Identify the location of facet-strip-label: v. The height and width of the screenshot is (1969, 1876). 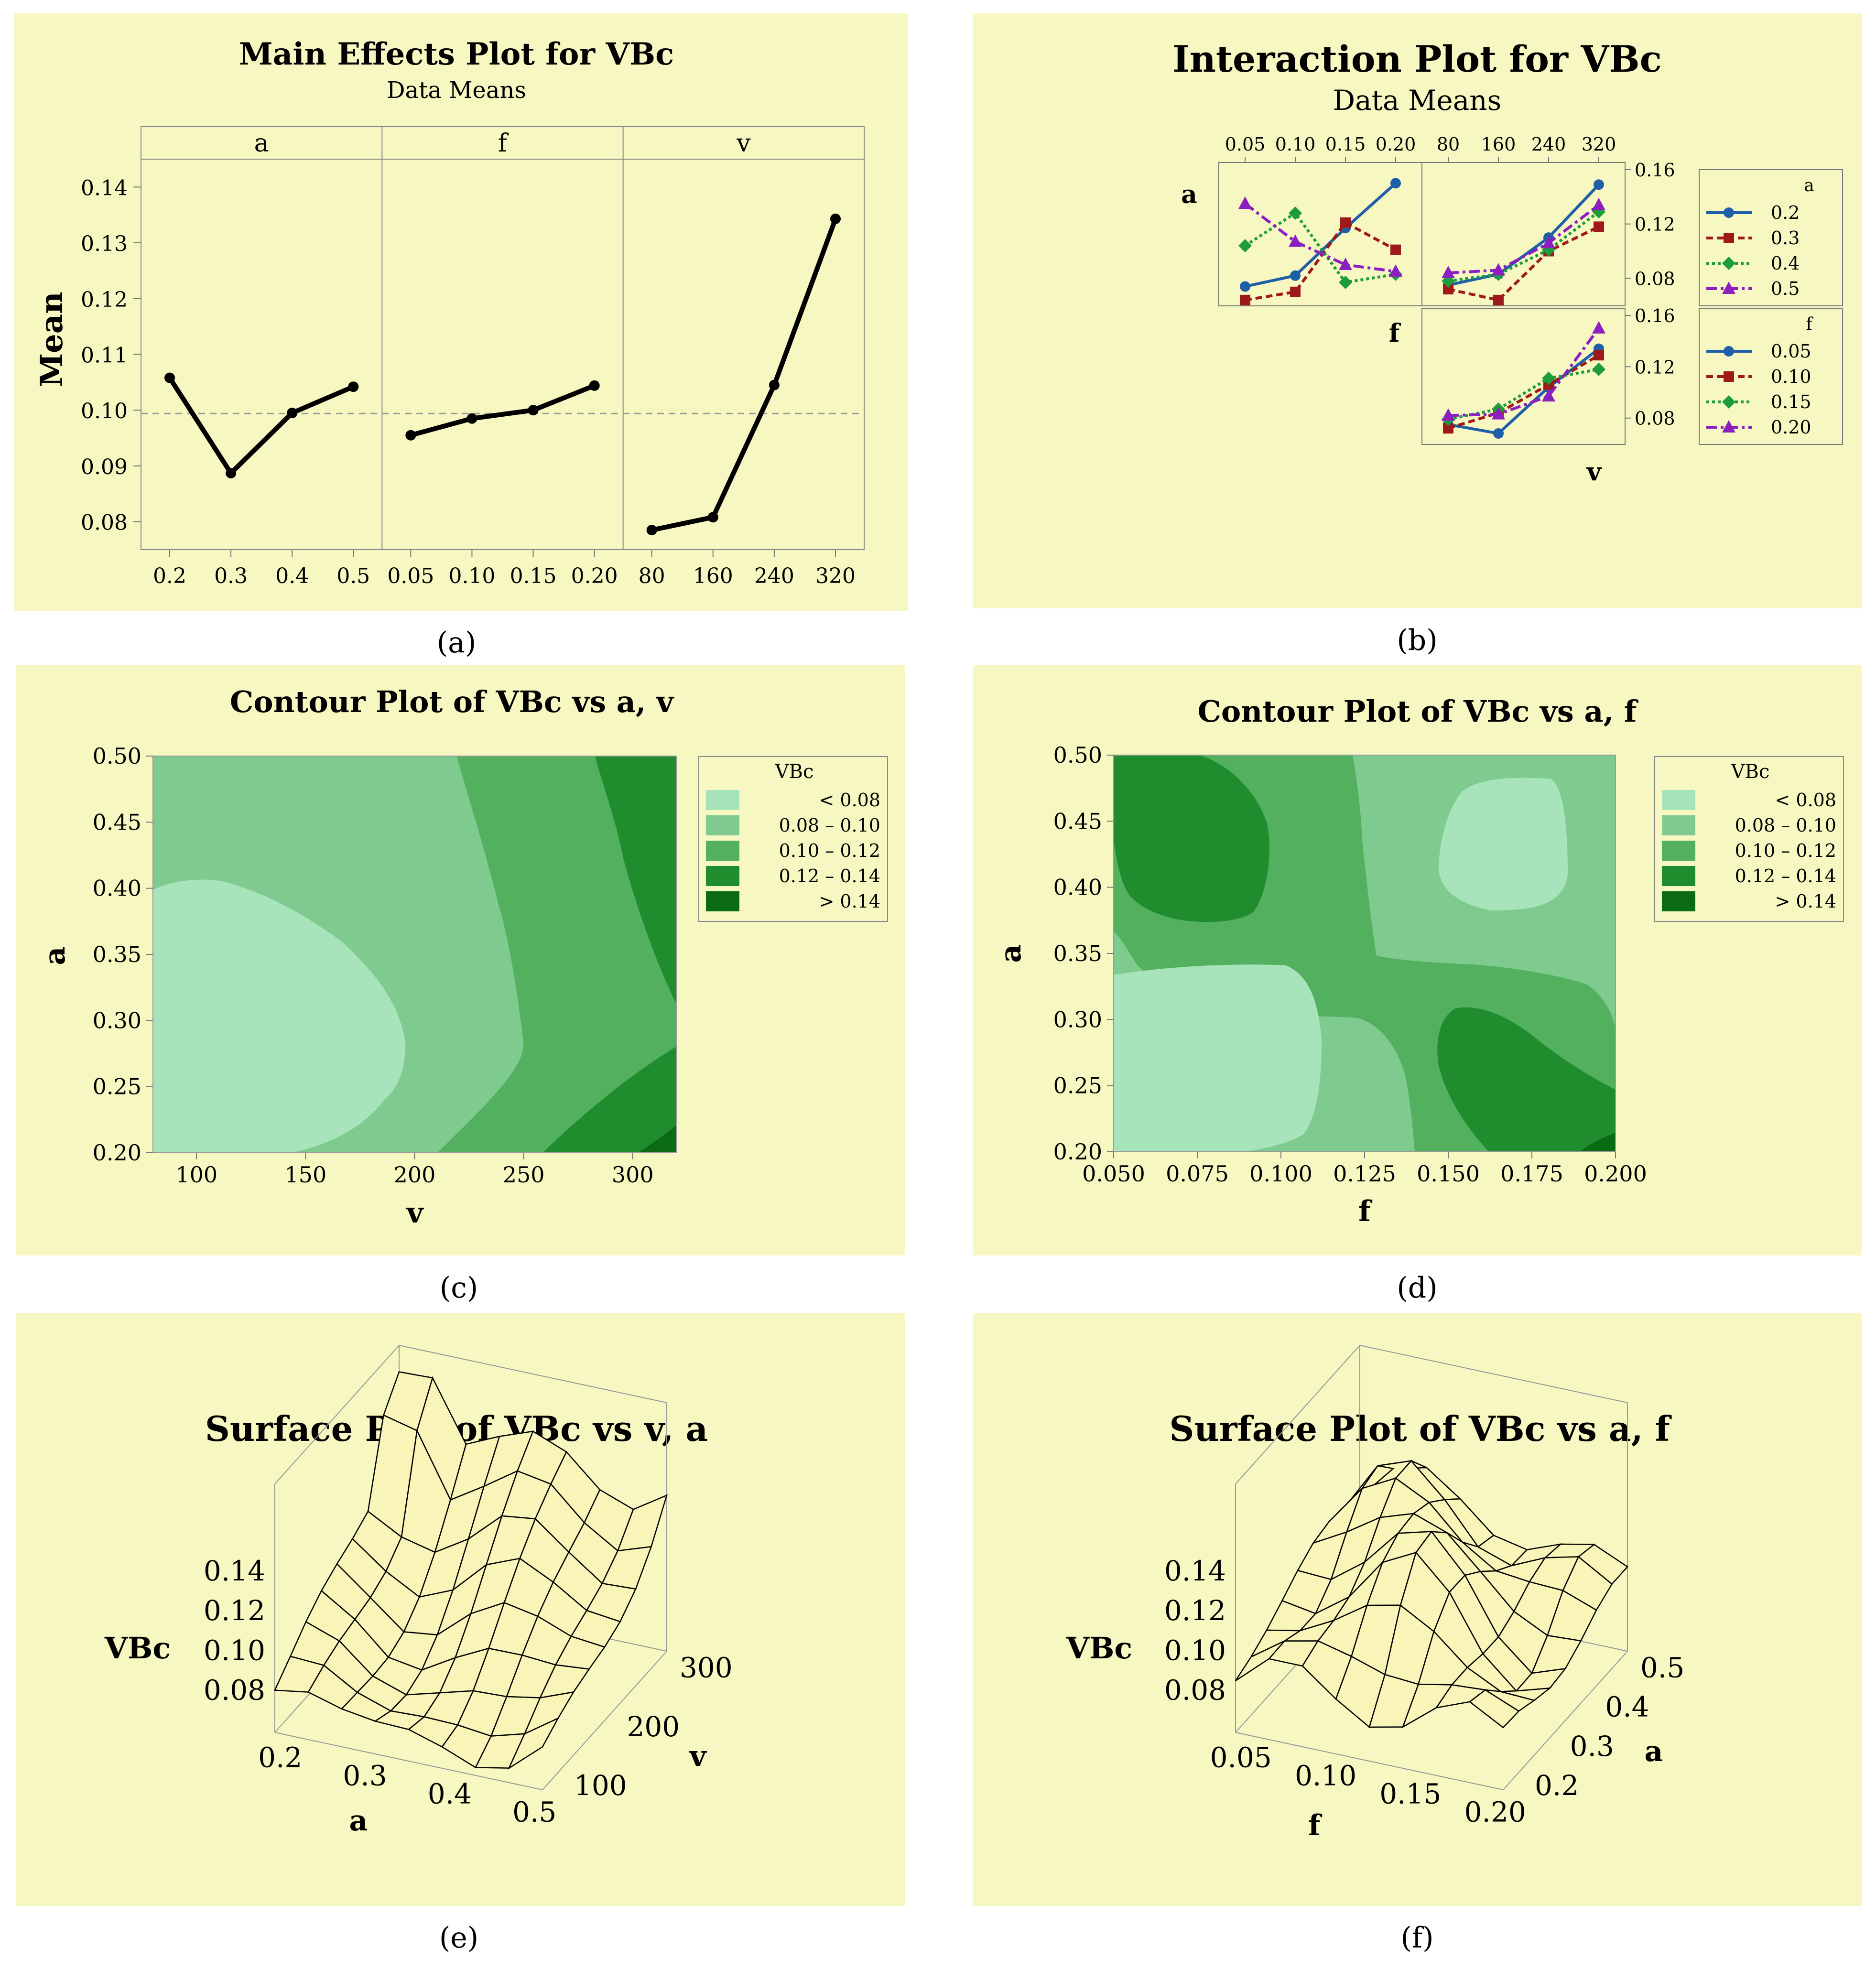
(743, 143).